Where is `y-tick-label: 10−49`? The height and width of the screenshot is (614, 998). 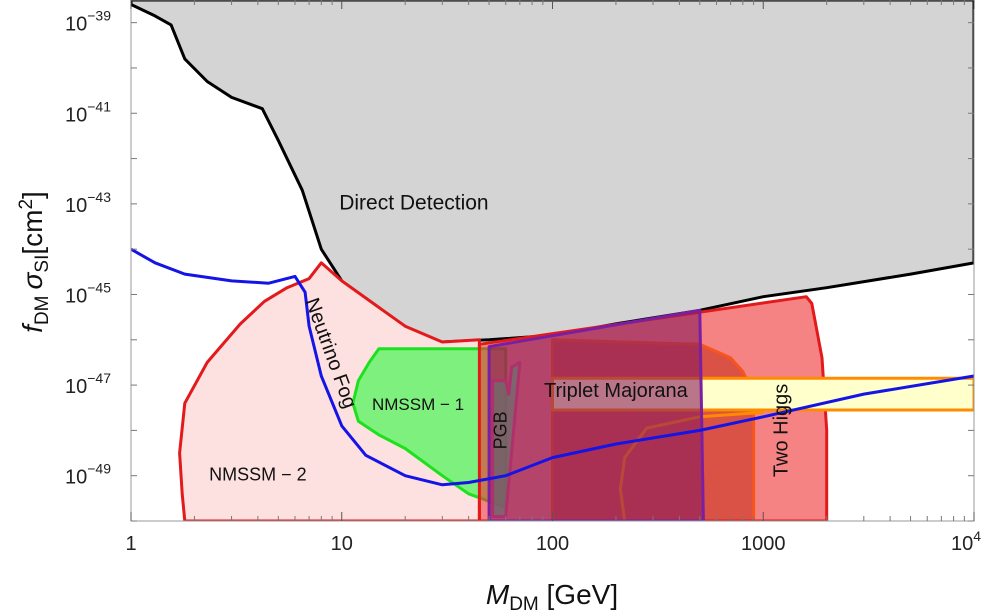 y-tick-label: 10−49 is located at coordinates (88, 475).